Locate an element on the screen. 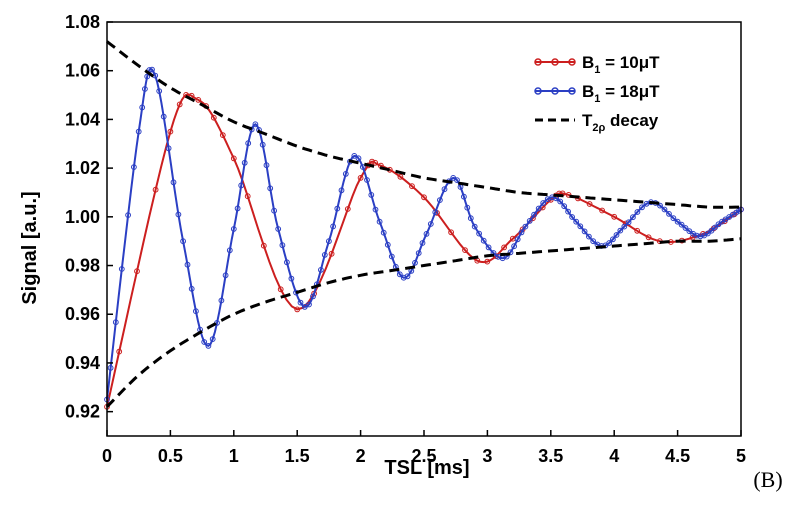 The width and height of the screenshot is (808, 517). y-tick-label: 0.98 is located at coordinates (82, 266).